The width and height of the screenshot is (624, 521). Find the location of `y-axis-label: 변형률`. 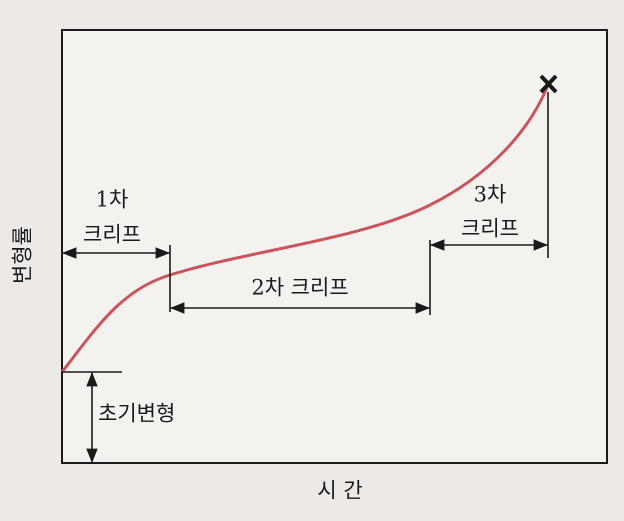

y-axis-label: 변형률 is located at coordinates (23, 255).